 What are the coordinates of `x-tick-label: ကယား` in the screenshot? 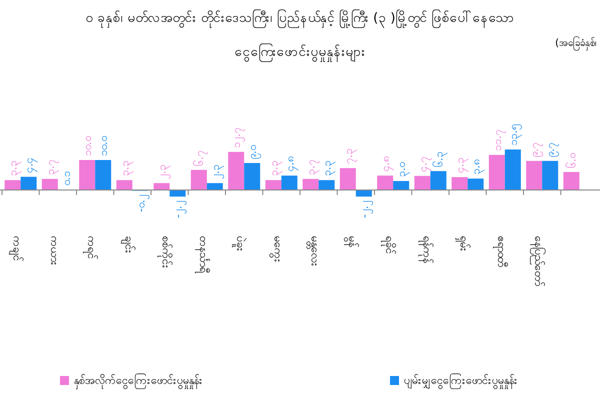 It's located at (54, 251).